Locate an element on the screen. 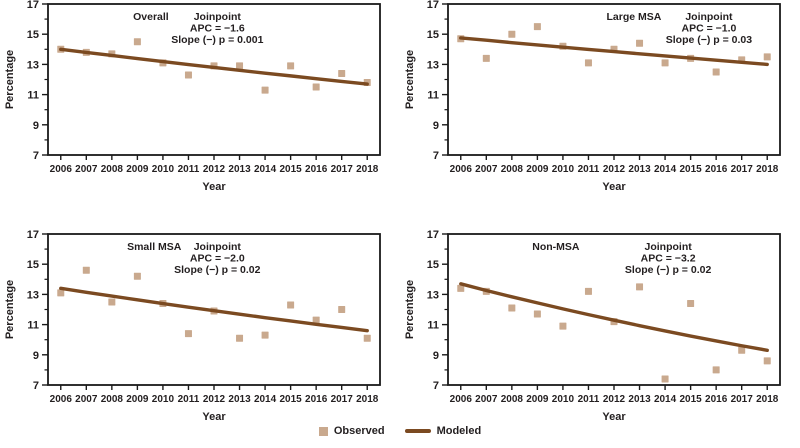  y-tick-label: 17 is located at coordinates (433, 235).